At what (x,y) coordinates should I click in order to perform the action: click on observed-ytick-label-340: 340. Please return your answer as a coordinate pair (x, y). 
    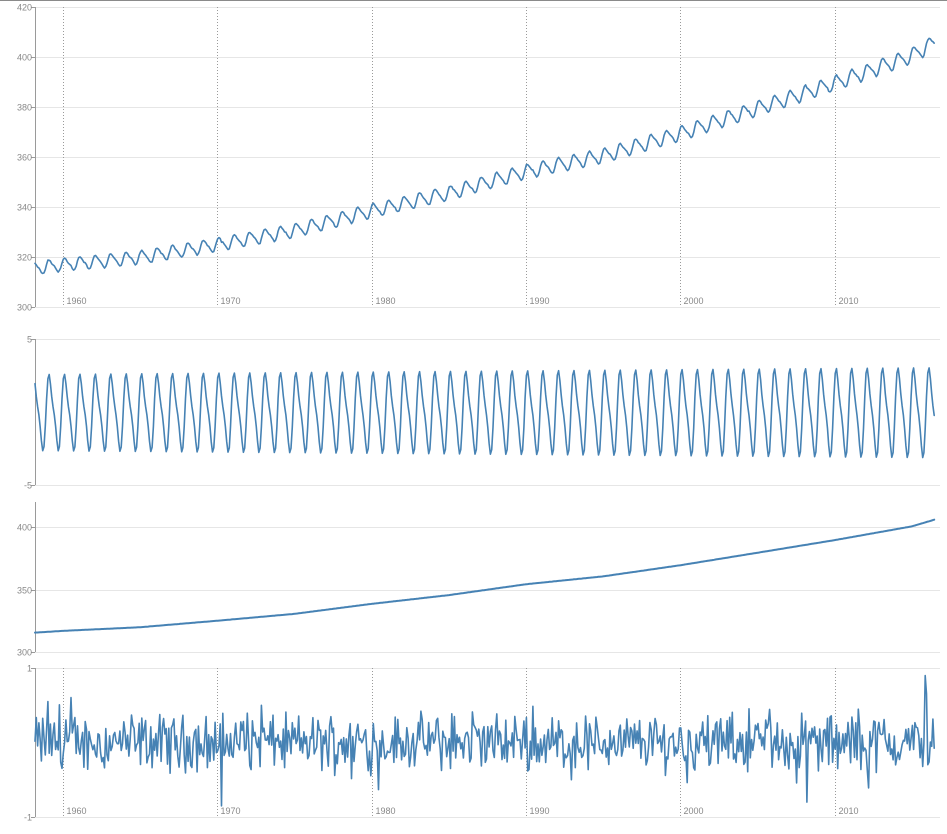
    Looking at the image, I should click on (24, 208).